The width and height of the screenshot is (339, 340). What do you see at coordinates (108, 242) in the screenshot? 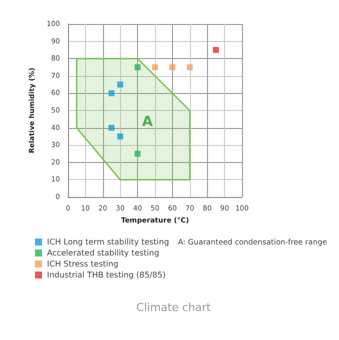
I see `legend-label: ICH Long term stability testing` at bounding box center [108, 242].